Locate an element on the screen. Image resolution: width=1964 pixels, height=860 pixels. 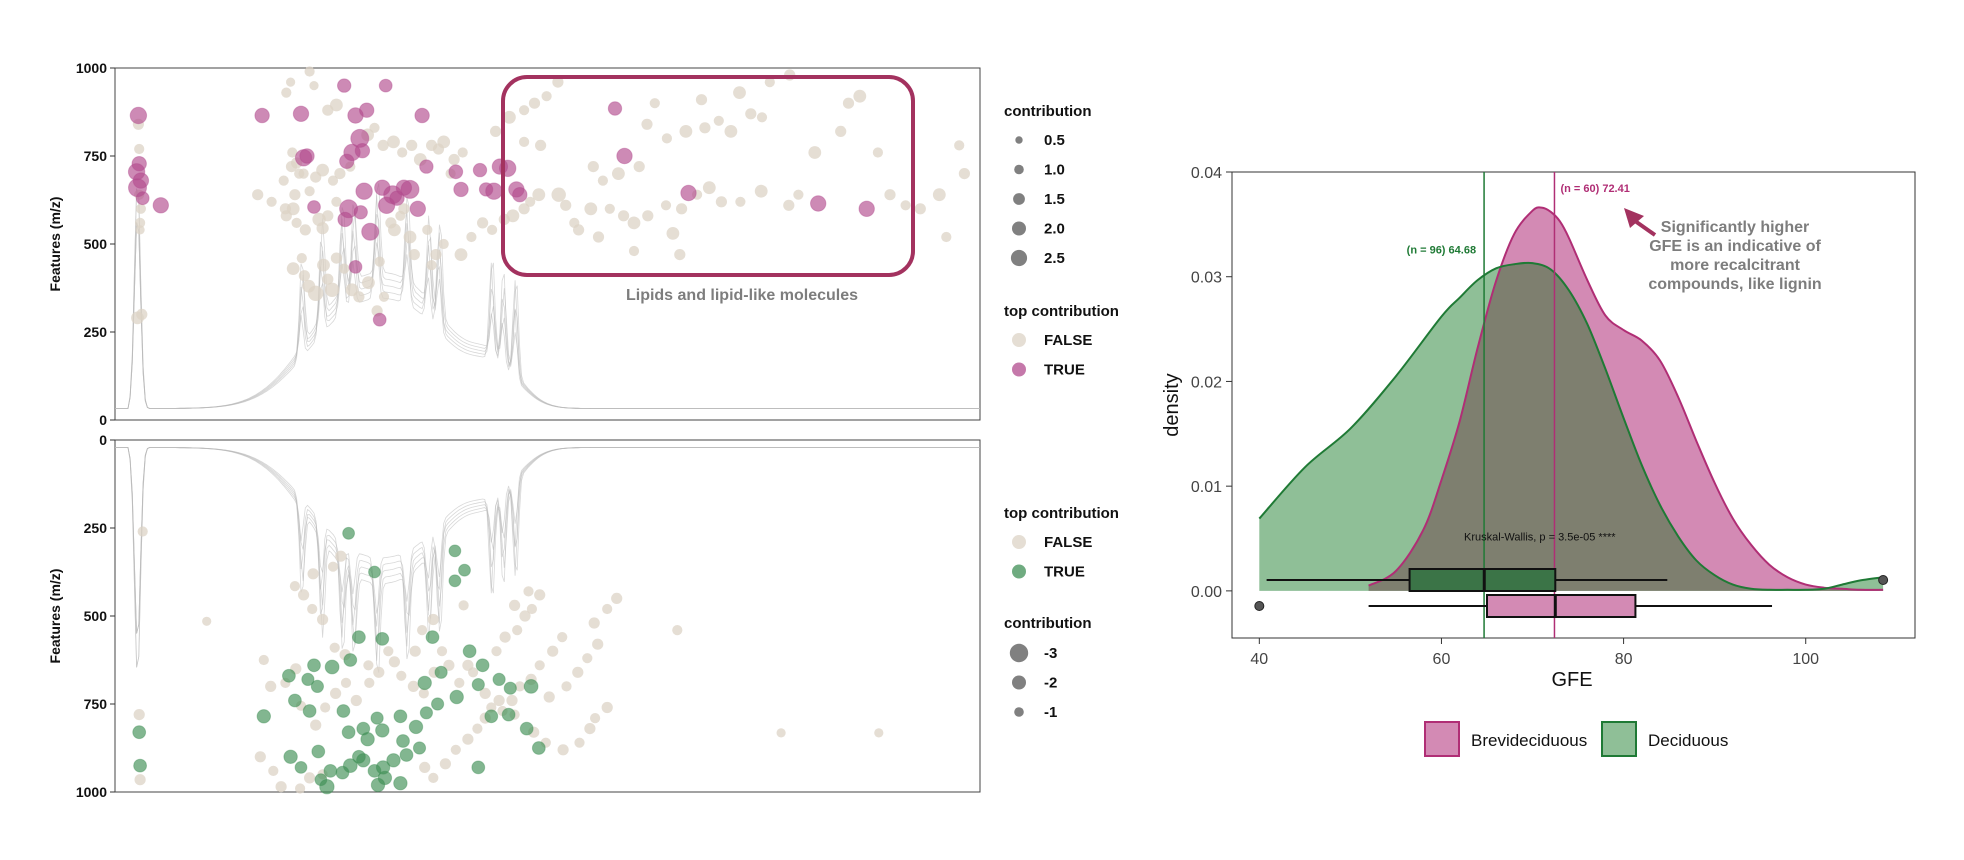
legend-top-contribution-entries: FALSE TRUE is located at coordinates (1052, 355).